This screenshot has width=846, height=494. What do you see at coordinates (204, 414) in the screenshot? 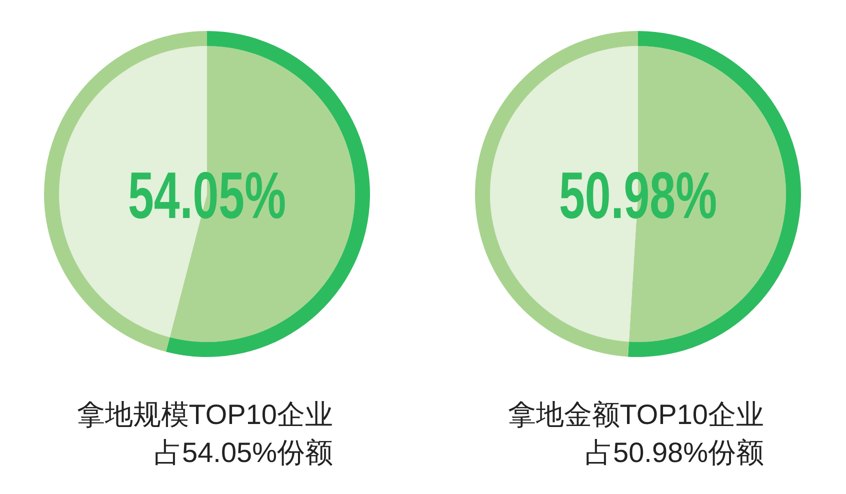
I see `text: 拿地规模TOP10企业` at bounding box center [204, 414].